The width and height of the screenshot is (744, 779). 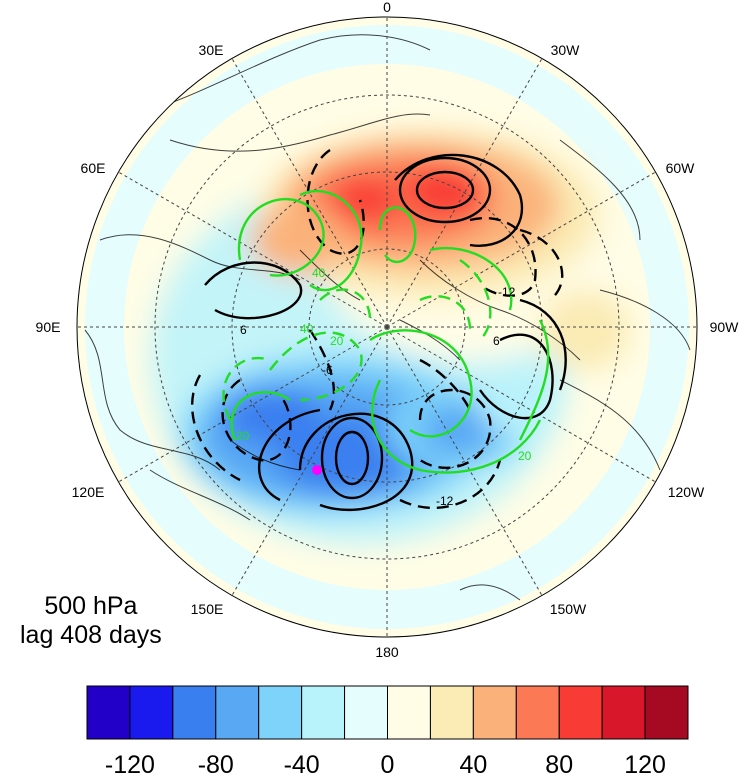 I want to click on colorbar-tick-labels: -120 -80 -40 0 40 80 120, so click(x=385, y=765).